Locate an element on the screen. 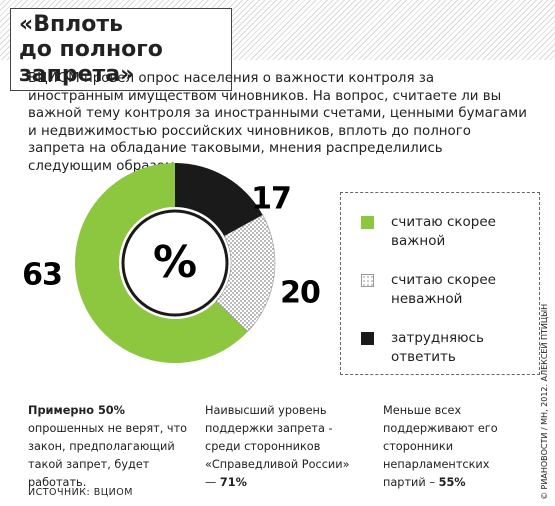 The width and height of the screenshot is (555, 506). legend-label: затрудняюсь ответить is located at coordinates (437, 347).